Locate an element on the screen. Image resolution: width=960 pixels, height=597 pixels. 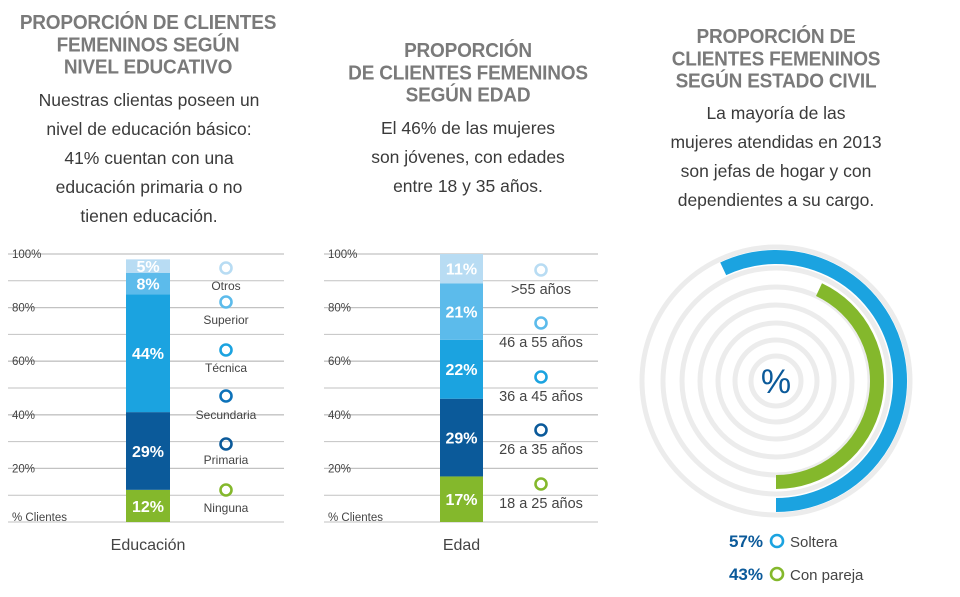
legend-label: Soltera is located at coordinates (814, 542).